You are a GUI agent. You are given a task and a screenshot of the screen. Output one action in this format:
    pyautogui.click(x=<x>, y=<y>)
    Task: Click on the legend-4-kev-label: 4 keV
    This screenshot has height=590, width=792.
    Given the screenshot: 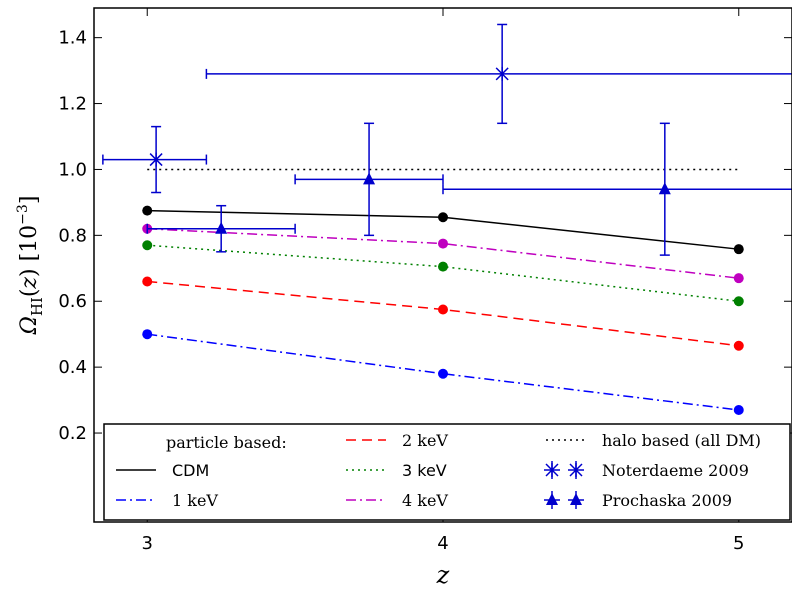 What is the action you would take?
    pyautogui.click(x=425, y=500)
    